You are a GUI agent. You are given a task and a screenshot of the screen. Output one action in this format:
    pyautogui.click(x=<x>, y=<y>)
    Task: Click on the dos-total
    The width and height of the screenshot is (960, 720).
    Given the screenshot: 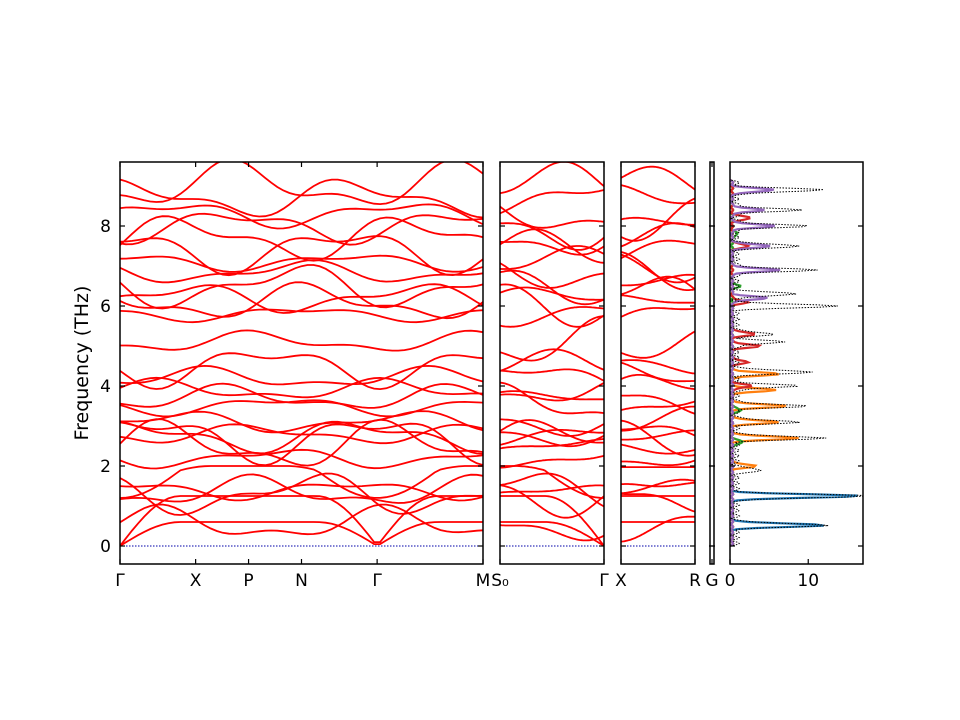 What is the action you would take?
    pyautogui.click(x=796, y=363)
    